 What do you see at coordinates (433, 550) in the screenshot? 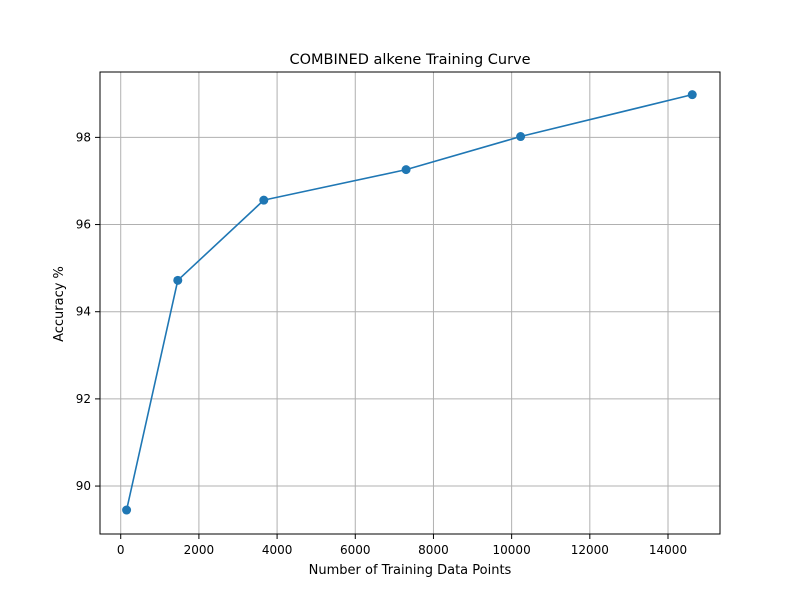
I see `x-tick-label: 8000` at bounding box center [433, 550].